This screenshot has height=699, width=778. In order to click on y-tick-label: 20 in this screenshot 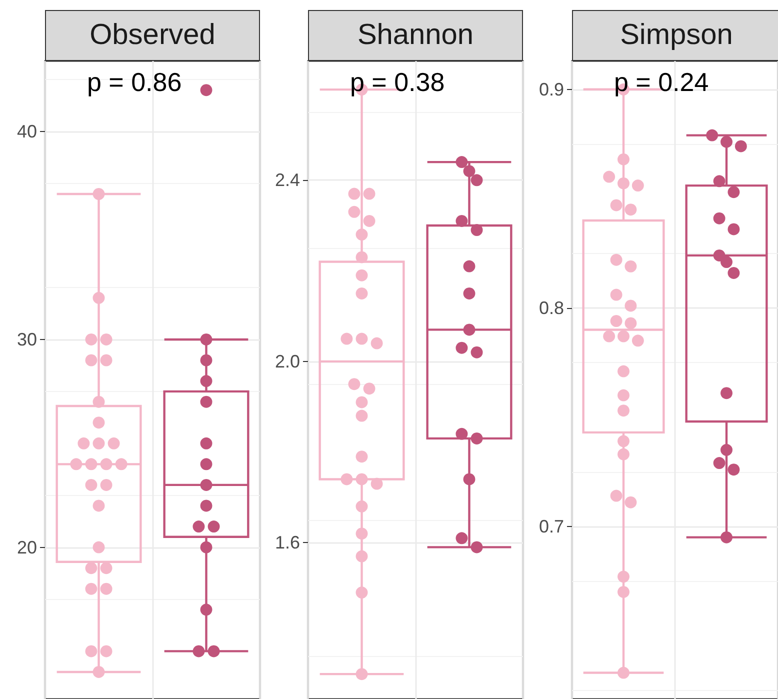, I will do `click(26, 547)`.